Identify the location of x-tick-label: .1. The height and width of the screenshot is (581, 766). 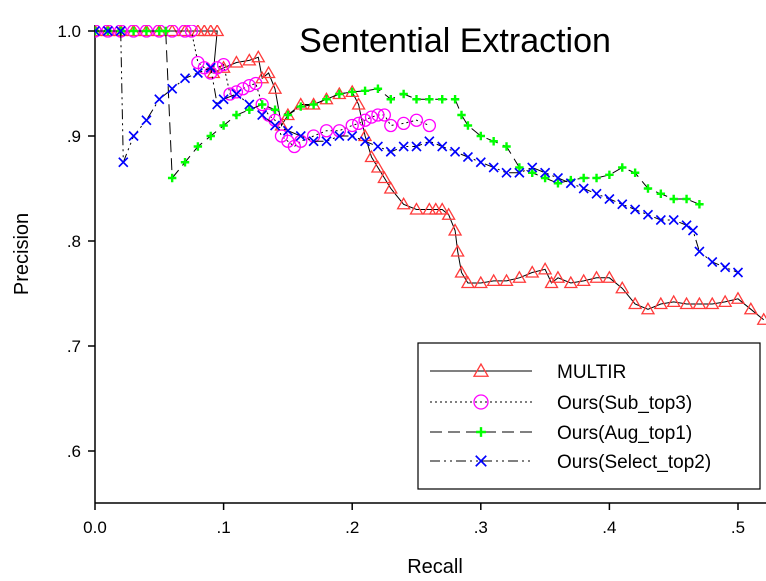
(224, 527).